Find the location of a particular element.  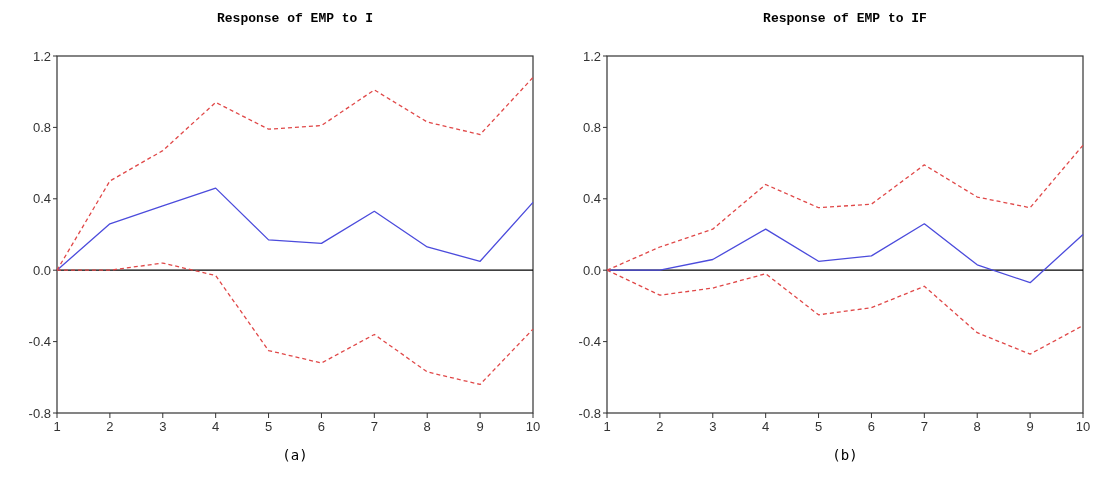

chart-title: Response of EMP to I is located at coordinates (295, 18).